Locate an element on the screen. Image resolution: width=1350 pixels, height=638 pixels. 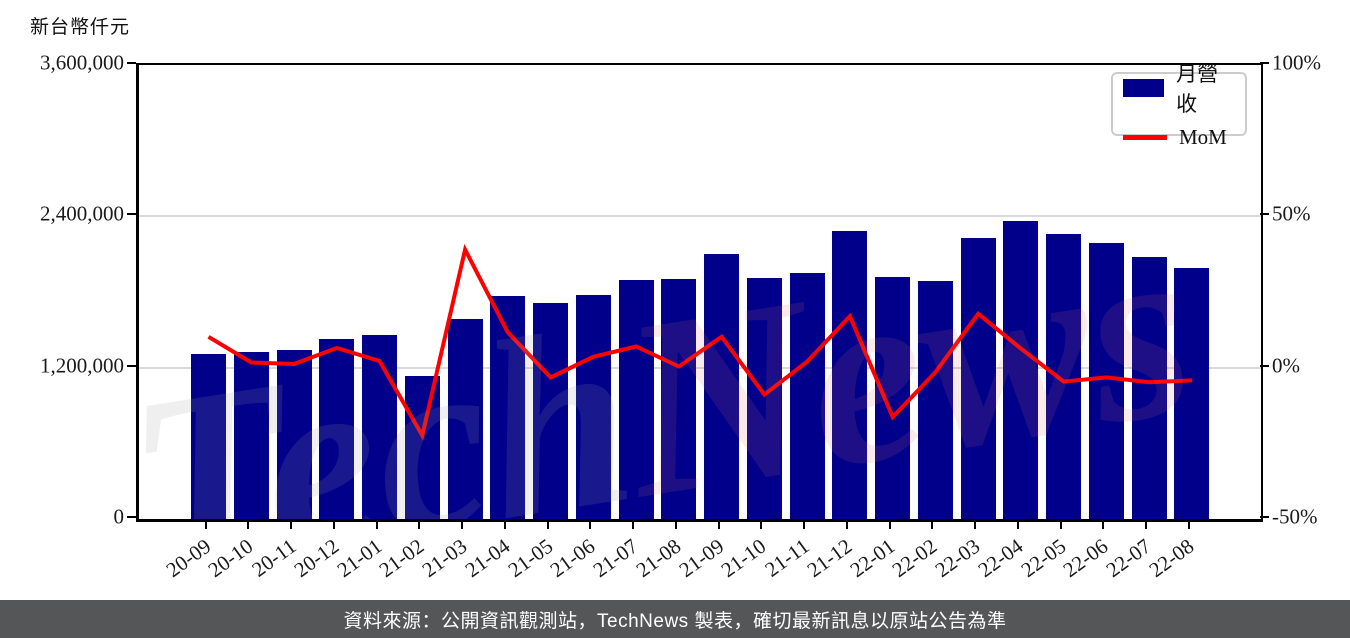
x-axis-month-label: 20-10 is located at coordinates (230, 558).